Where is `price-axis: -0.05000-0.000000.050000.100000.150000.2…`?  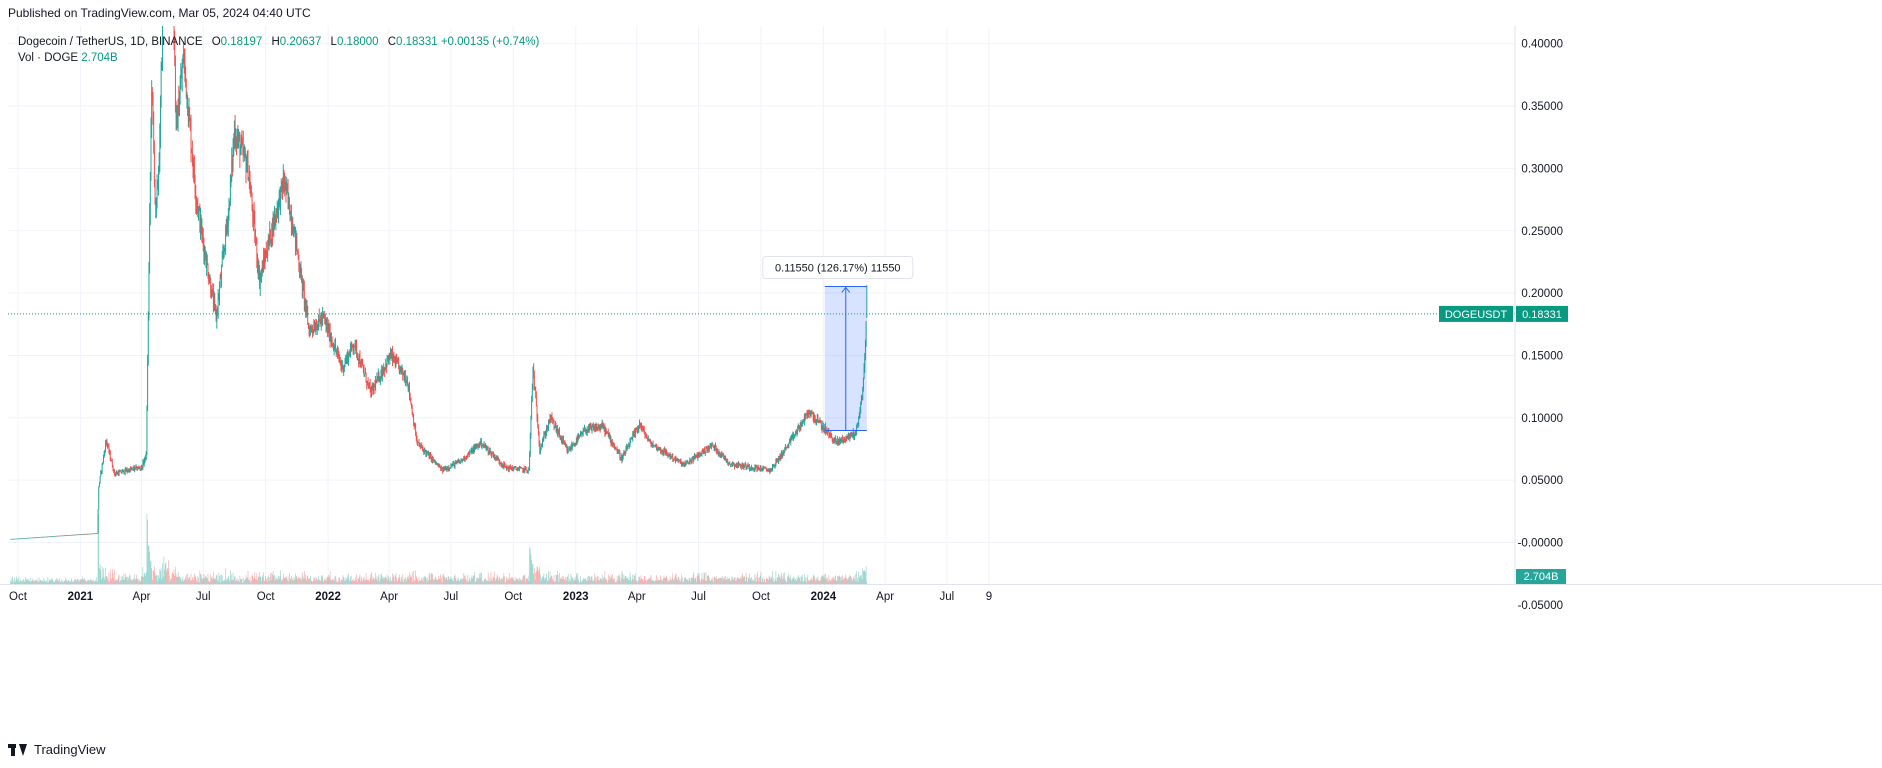 price-axis: -0.05000-0.000000.050000.100000.150000.2… is located at coordinates (1538, 319).